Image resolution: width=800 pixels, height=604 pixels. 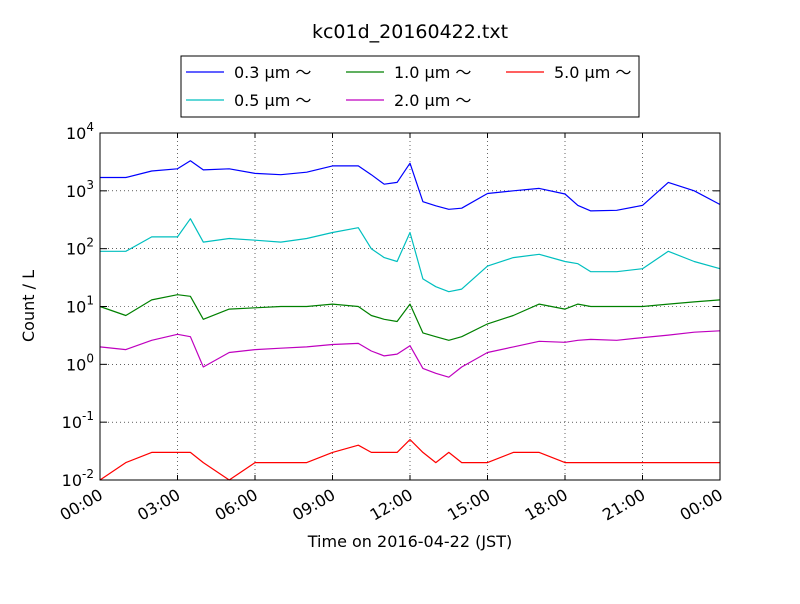 I want to click on legend-label: 2.0 μm ～, so click(x=432, y=100).